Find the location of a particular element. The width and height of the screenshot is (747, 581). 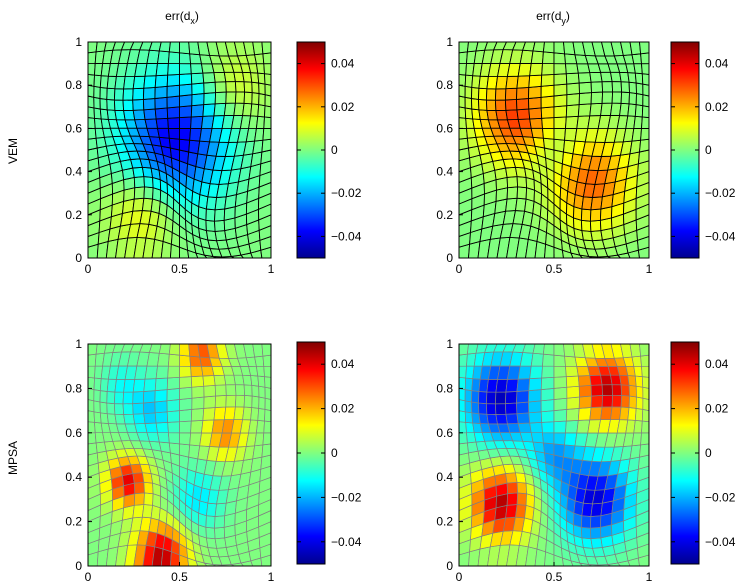

x-tick-label: 0.5 is located at coordinates (179, 269).